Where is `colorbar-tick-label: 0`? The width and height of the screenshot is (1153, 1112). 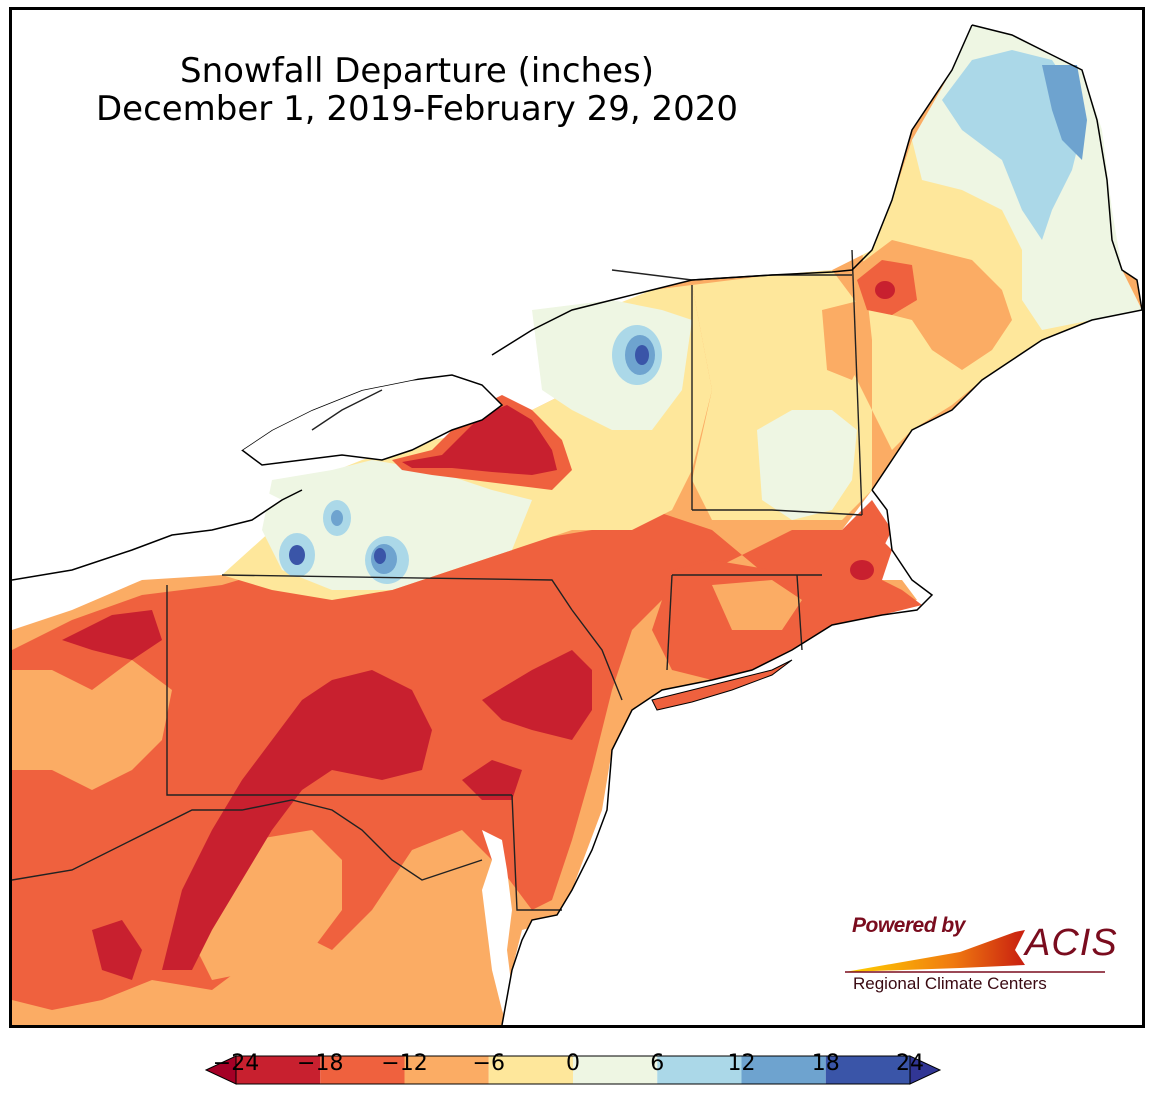
colorbar-tick-label: 0 is located at coordinates (573, 1063).